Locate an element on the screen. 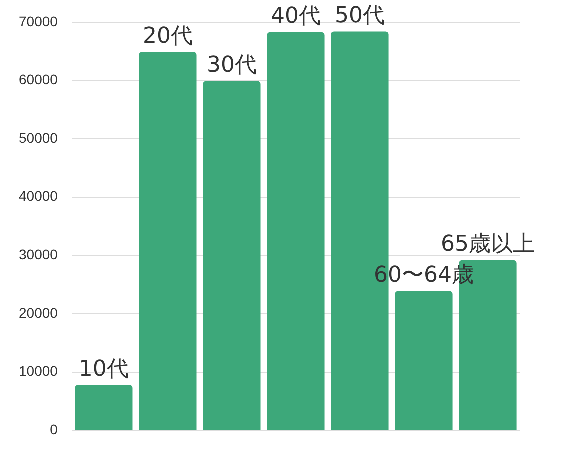 This screenshot has height=453, width=565. x-tick-label: 40代 is located at coordinates (295, 17).